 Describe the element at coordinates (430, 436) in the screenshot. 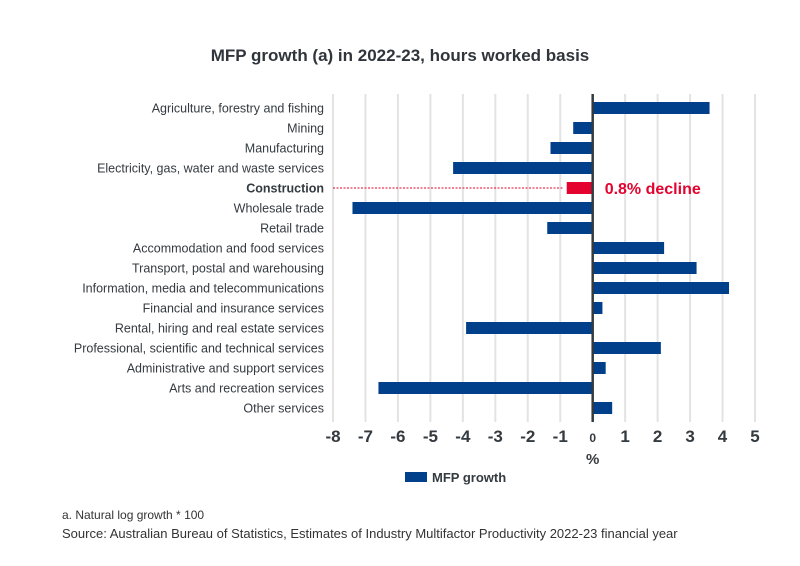

I see `x-tick-label: -5` at that location.